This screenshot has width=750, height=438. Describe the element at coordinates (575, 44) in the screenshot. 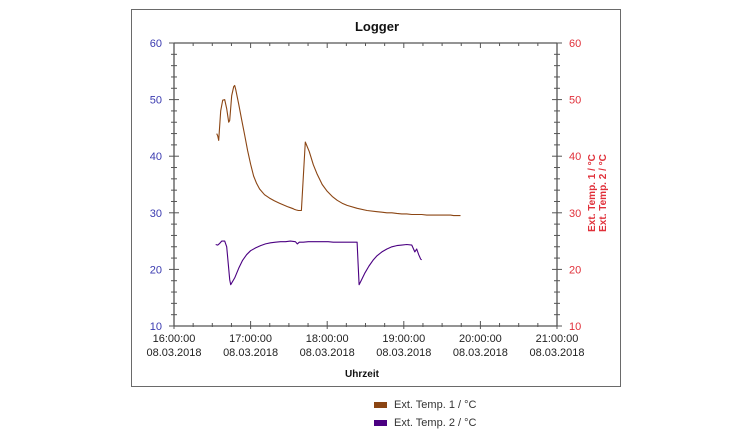

I see `right-y-tick-label: 60` at that location.